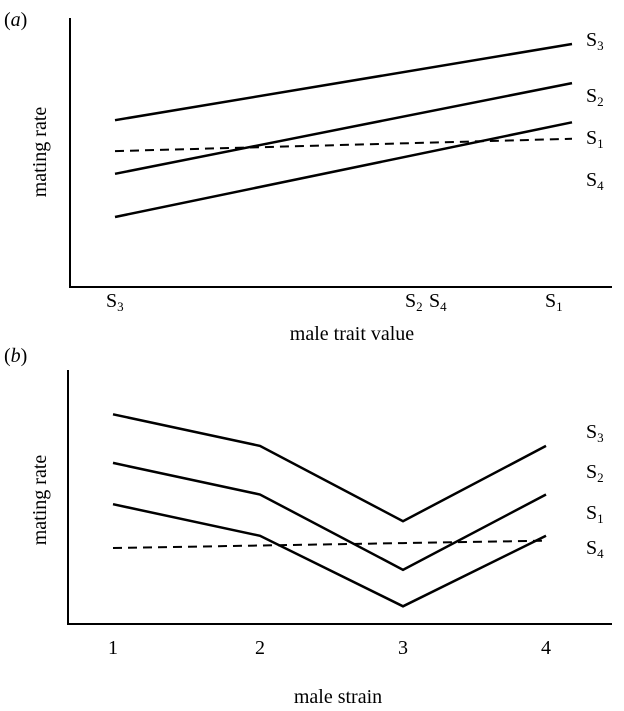 Image resolution: width=624 pixels, height=711 pixels. What do you see at coordinates (329, 555) in the screenshot?
I see `panel-b-line-s1` at bounding box center [329, 555].